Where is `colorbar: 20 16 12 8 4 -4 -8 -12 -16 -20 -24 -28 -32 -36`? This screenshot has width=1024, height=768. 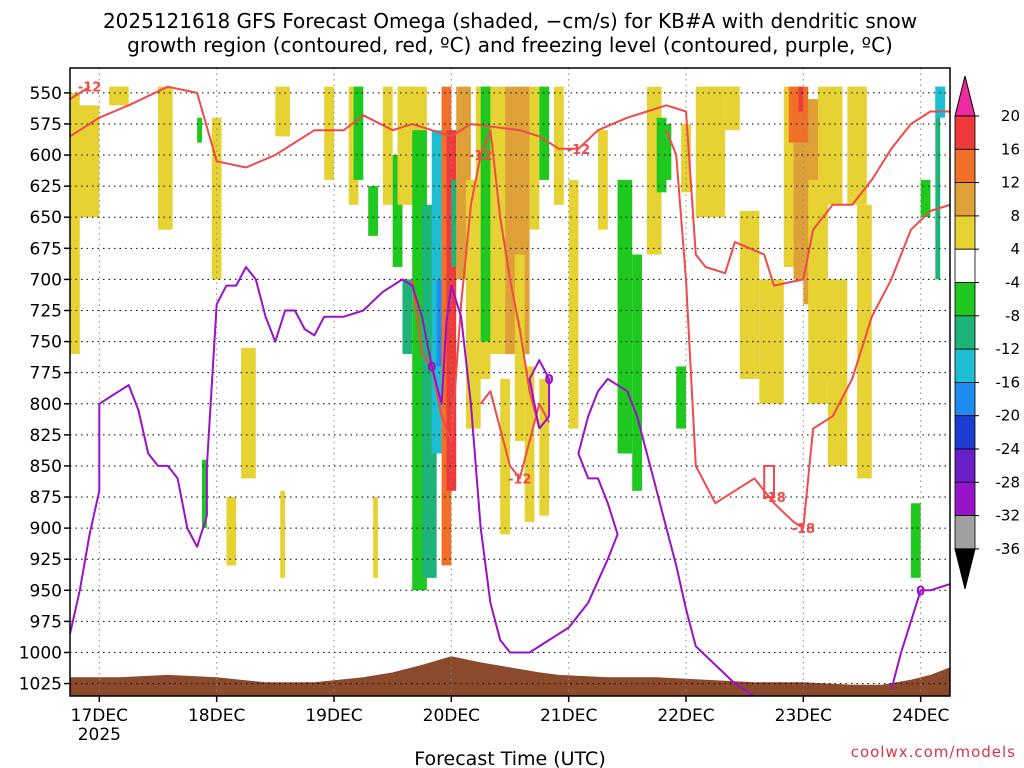
colorbar: 20 16 12 8 4 -4 -8 -12 -16 -20 -24 -28 -32 -36 is located at coordinates (987, 332).